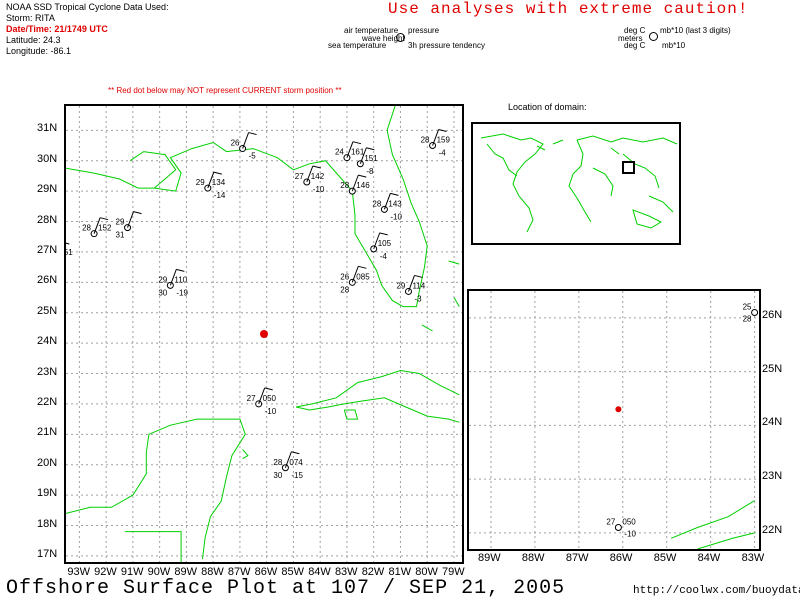 Image resolution: width=800 pixels, height=600 pixels. Describe the element at coordinates (105, 228) in the screenshot. I see `station-pressure: 152` at that location.